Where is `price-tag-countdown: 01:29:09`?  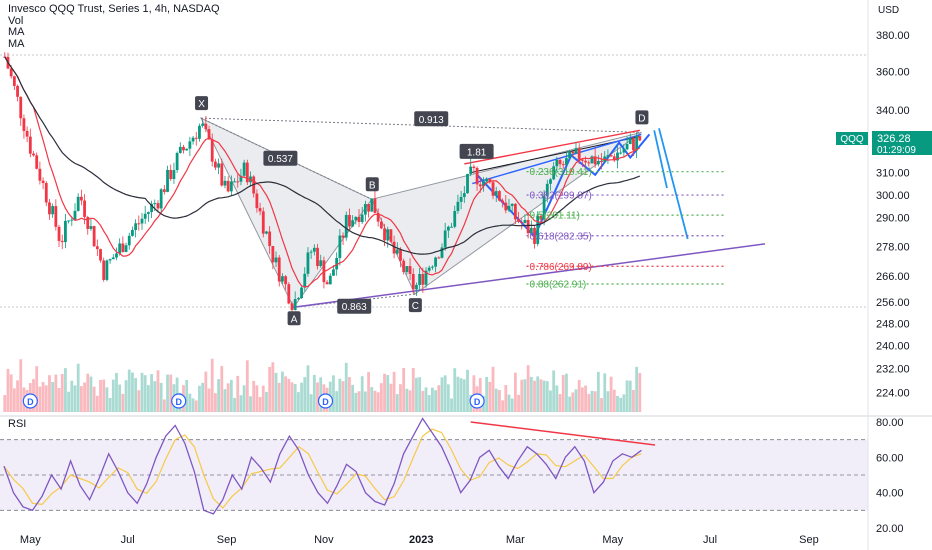 price-tag-countdown: 01:29:09 is located at coordinates (896, 150).